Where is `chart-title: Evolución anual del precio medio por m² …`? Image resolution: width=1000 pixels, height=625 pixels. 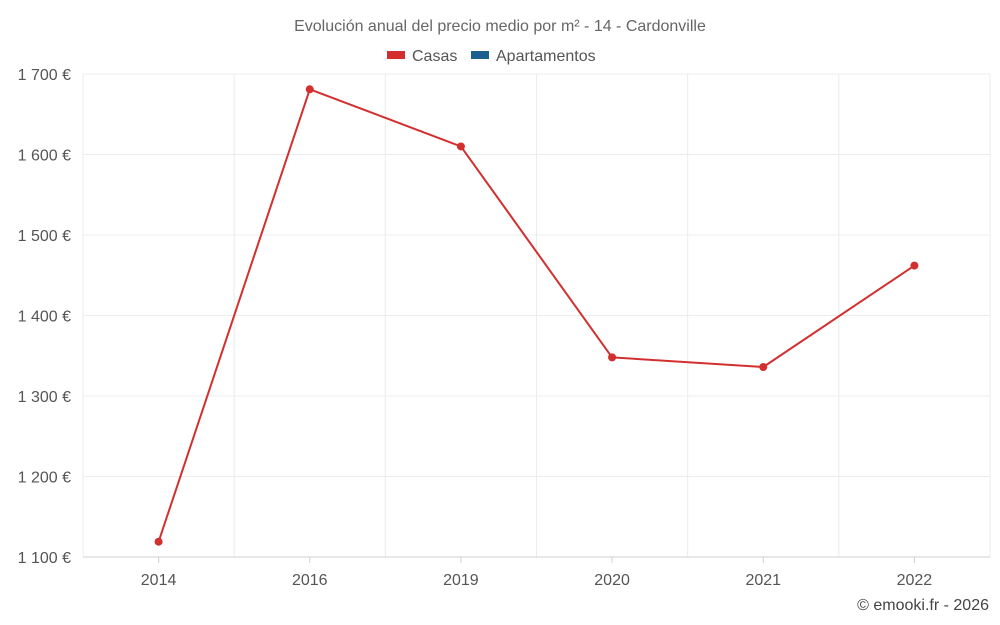 chart-title: Evolución anual del precio medio por m² … is located at coordinates (500, 26).